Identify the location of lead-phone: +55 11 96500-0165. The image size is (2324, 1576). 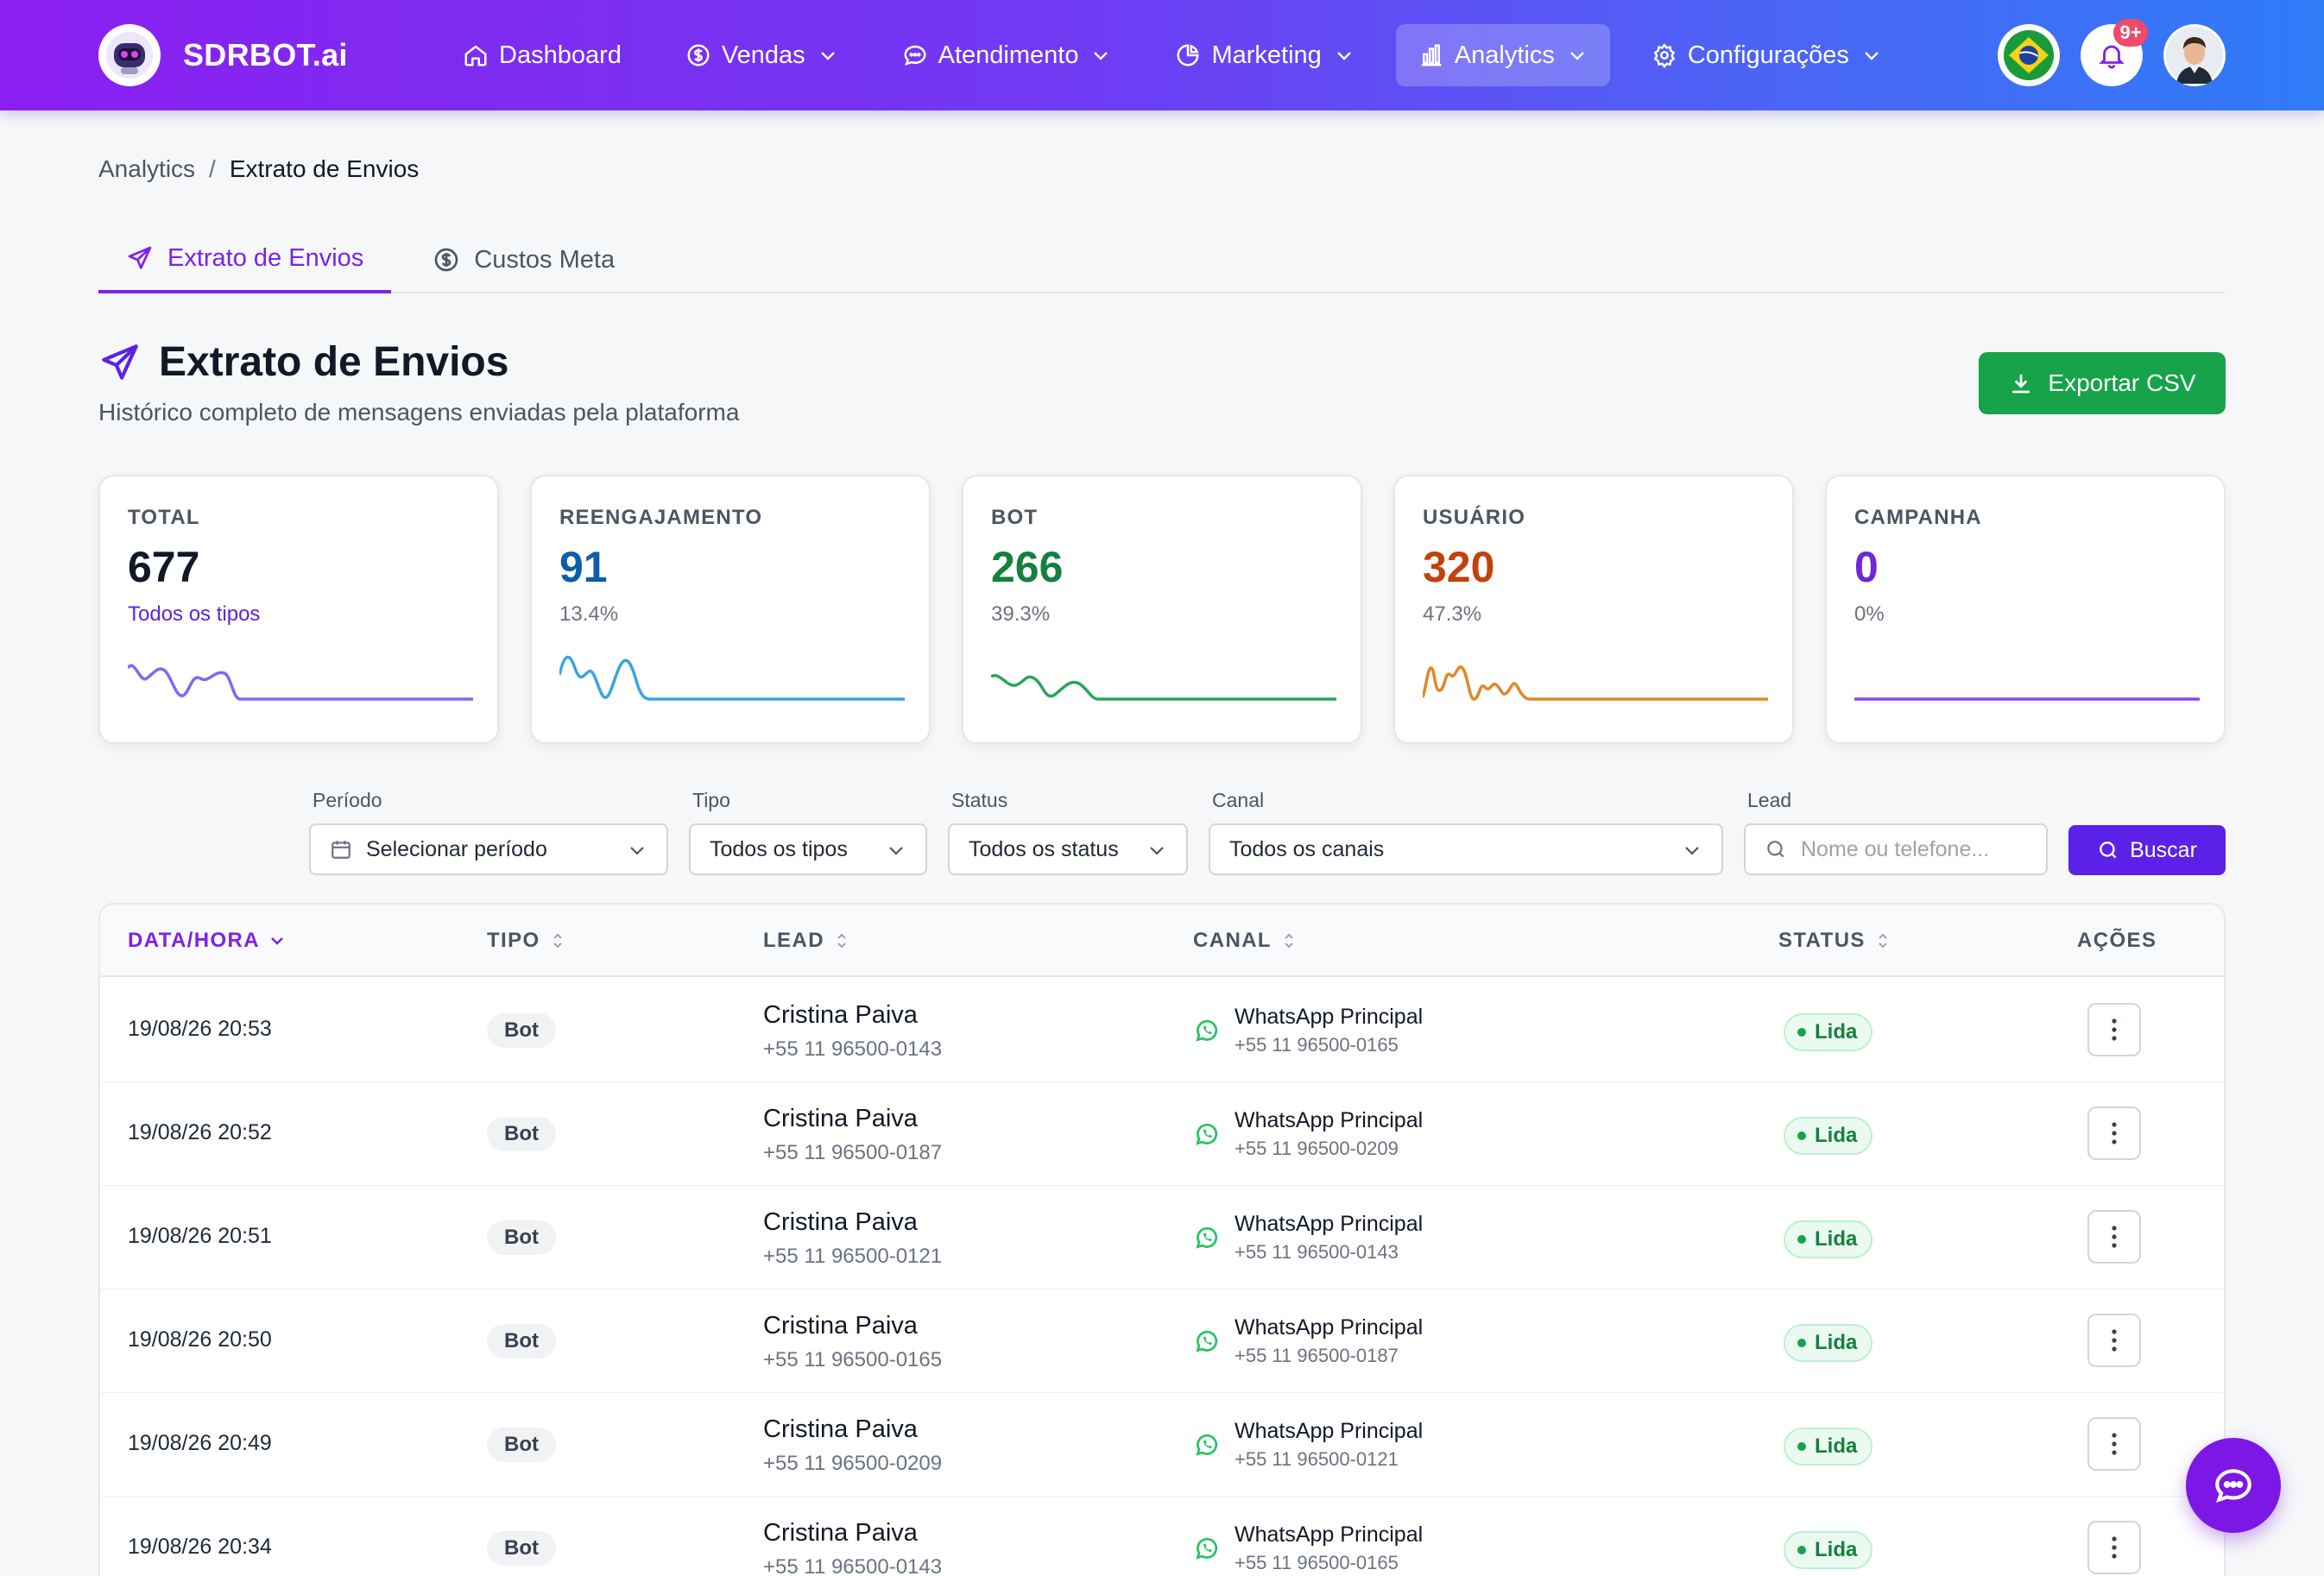
(853, 1359).